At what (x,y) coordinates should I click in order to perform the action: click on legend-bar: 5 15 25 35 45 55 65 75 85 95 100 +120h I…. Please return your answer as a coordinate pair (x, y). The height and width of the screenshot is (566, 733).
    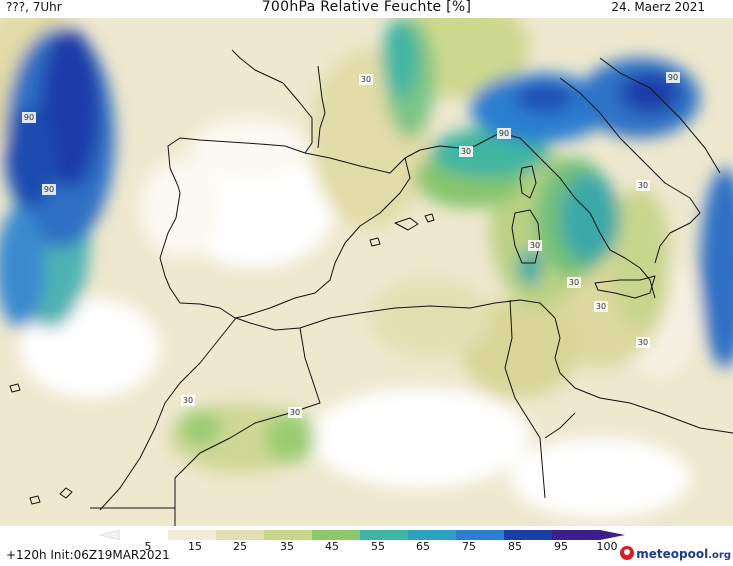
    Looking at the image, I should click on (366, 546).